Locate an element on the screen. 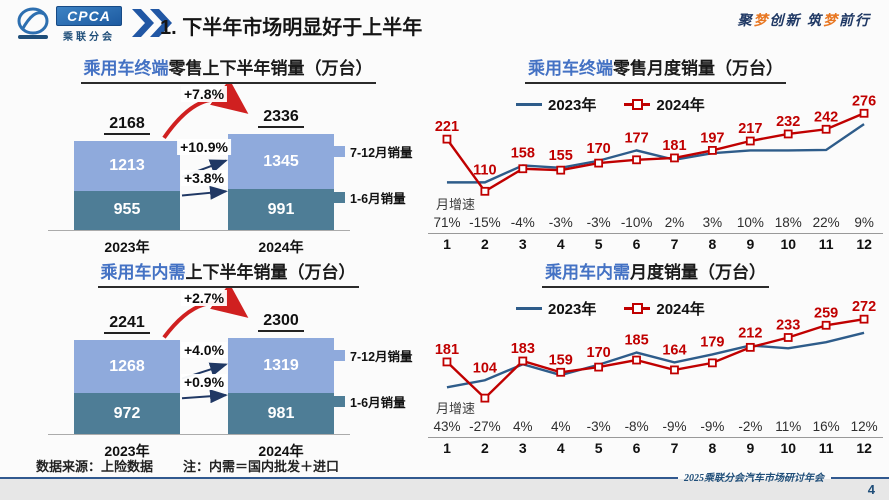 The width and height of the screenshot is (889, 500). month-label: 12 is located at coordinates (864, 448).